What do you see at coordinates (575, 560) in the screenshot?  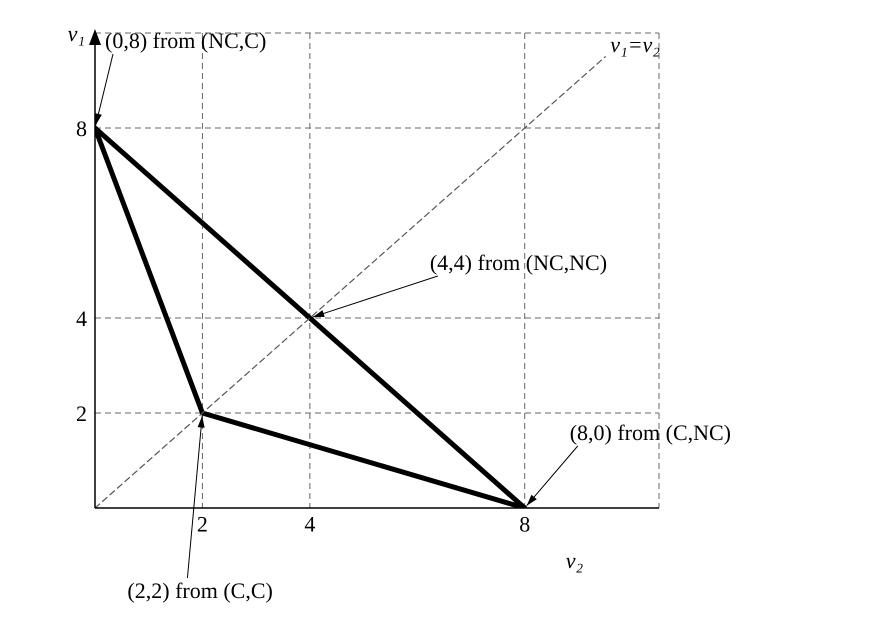 I see `x-axis-title: v₂` at bounding box center [575, 560].